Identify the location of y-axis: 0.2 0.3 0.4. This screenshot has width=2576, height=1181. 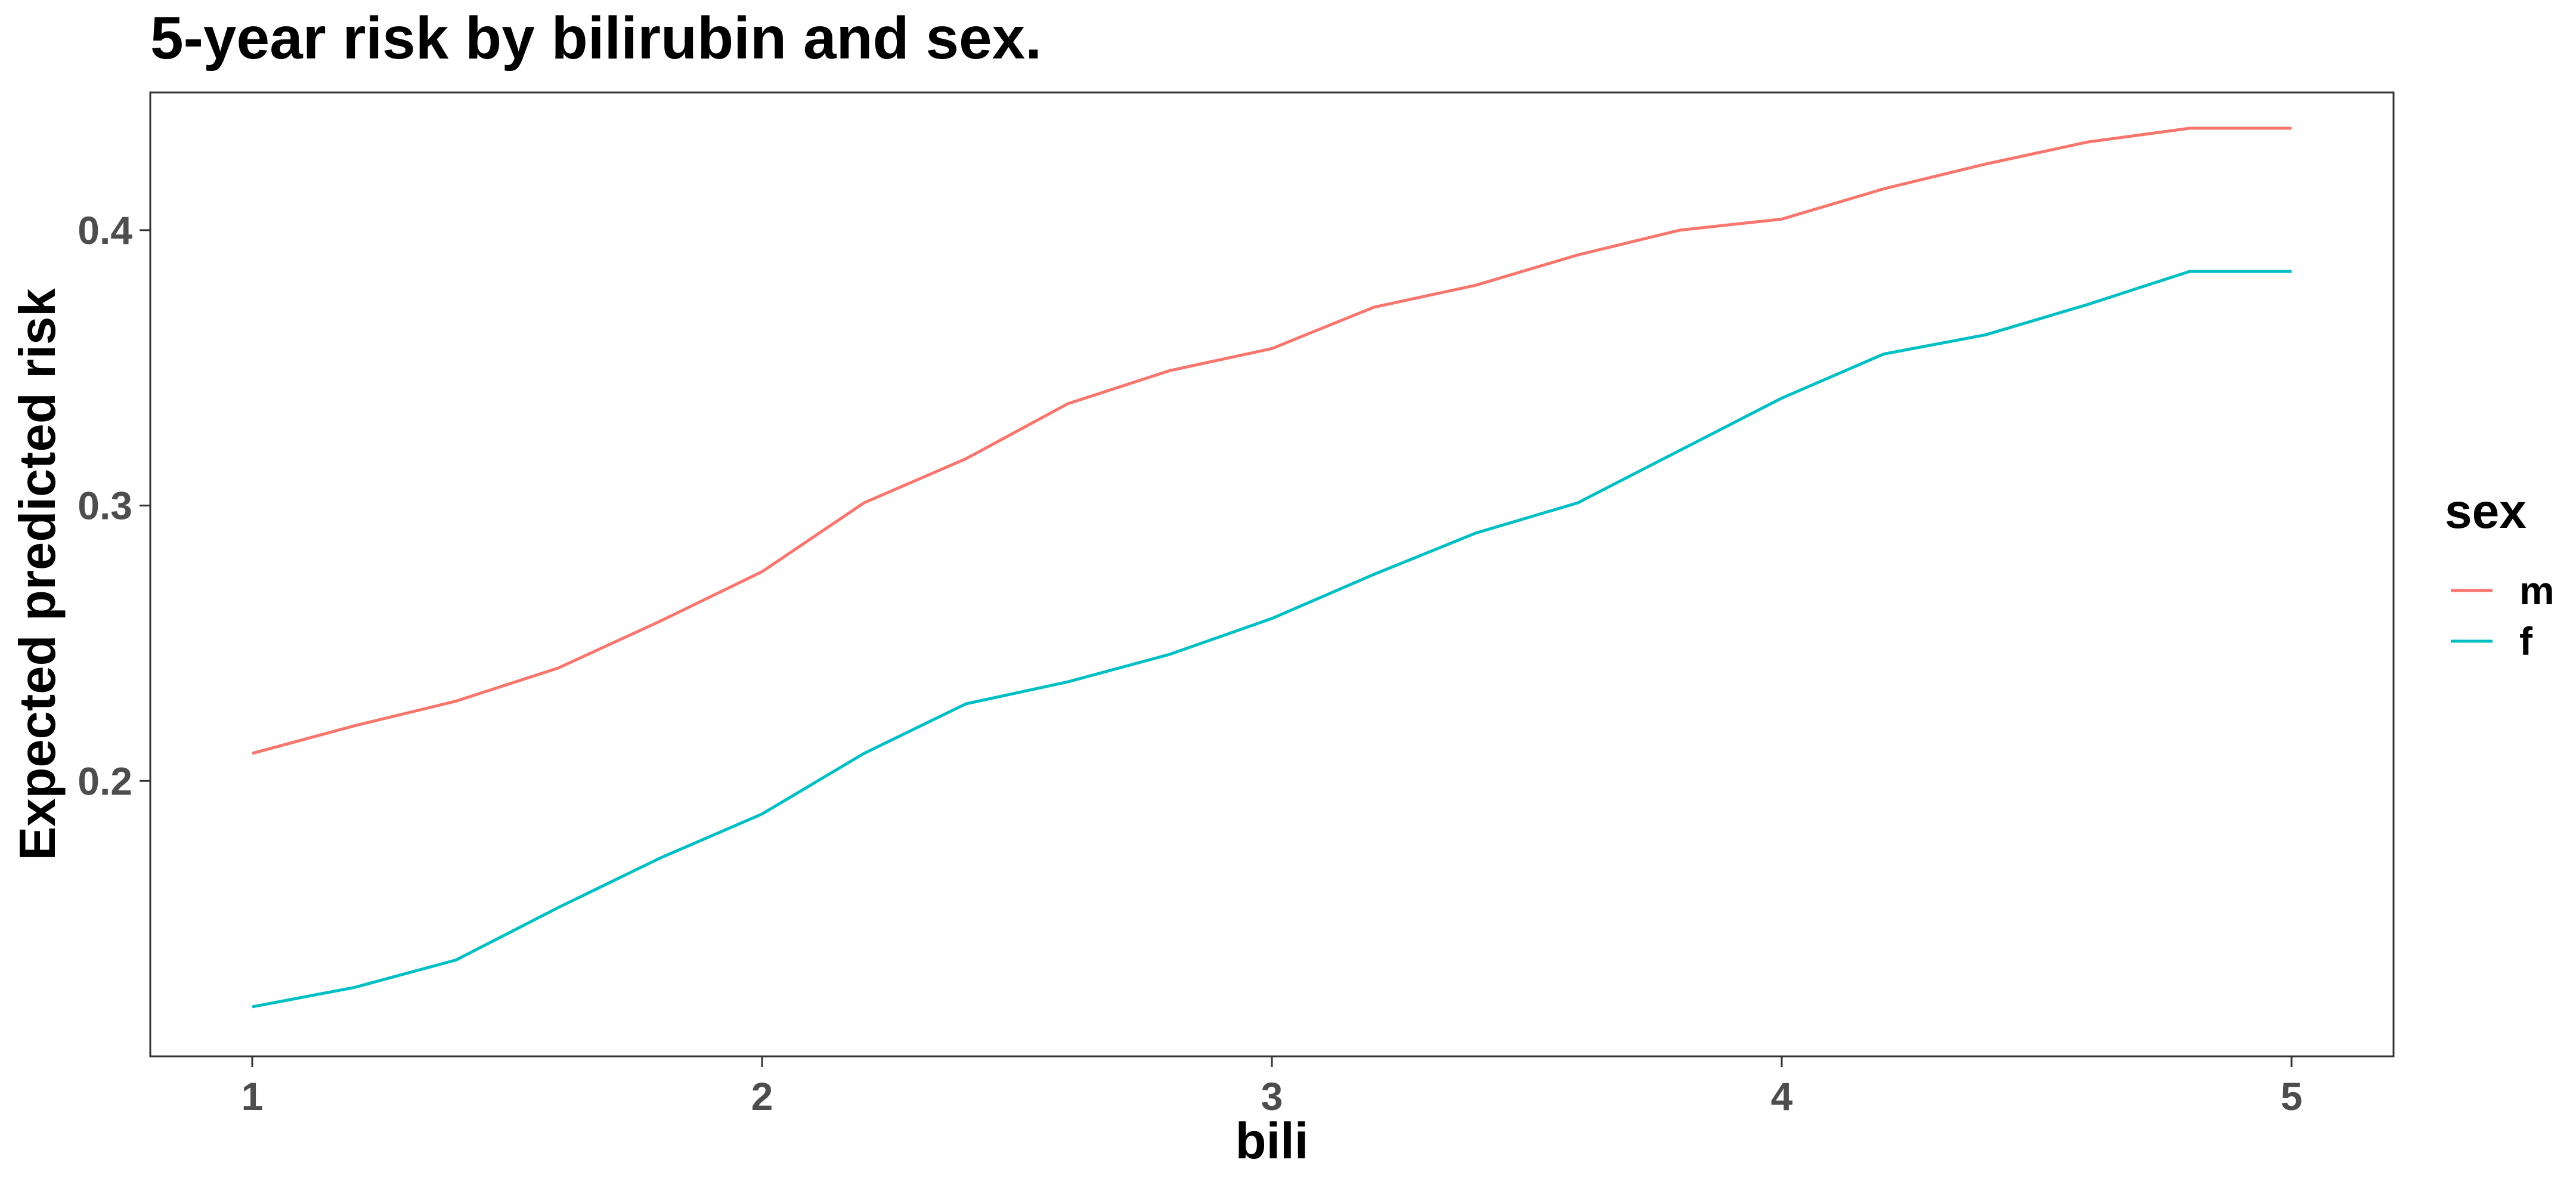
(114, 505).